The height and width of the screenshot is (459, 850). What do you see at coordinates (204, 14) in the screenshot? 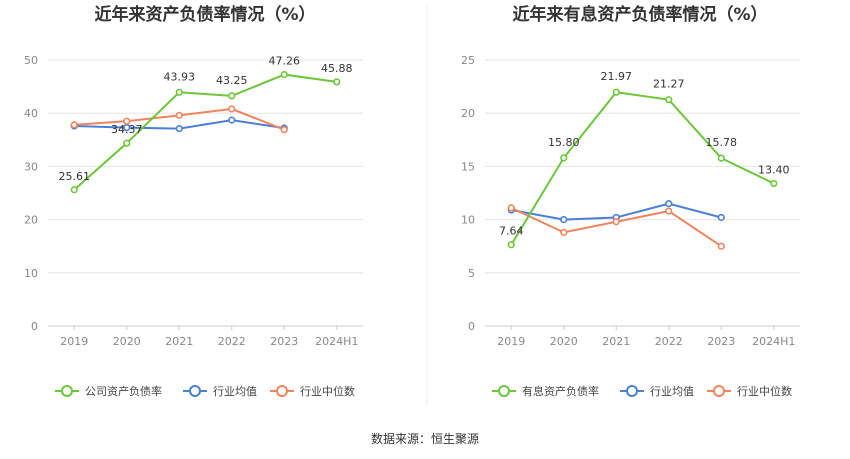
I see `chart-title: 近年来资产负债率情况（%）` at bounding box center [204, 14].